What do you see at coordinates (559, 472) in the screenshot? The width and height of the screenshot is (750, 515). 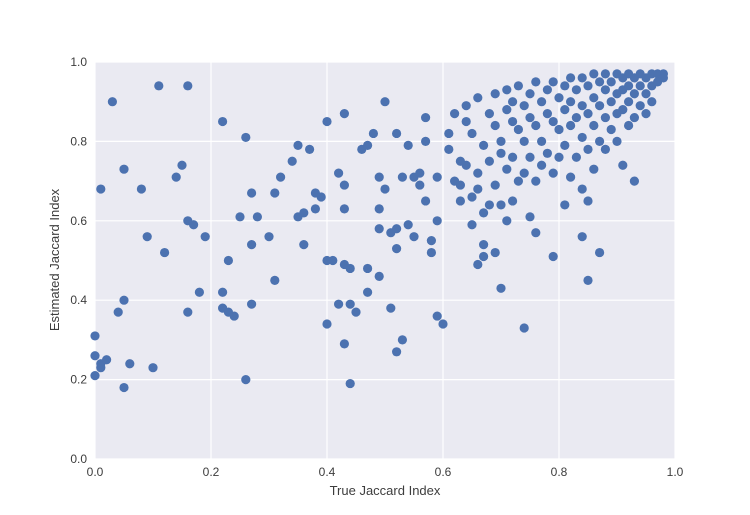 I see `x-tick-label: 0.8` at bounding box center [559, 472].